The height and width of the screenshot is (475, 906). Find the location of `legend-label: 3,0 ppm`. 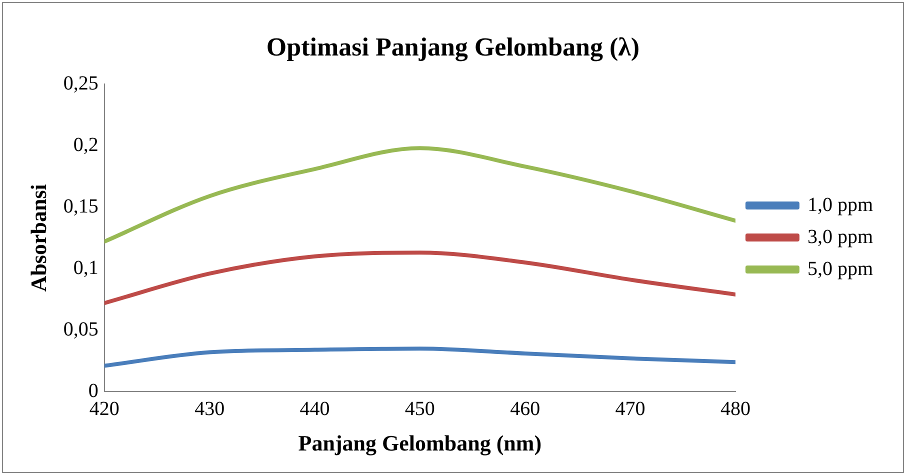

legend-label: 3,0 ppm is located at coordinates (840, 237).